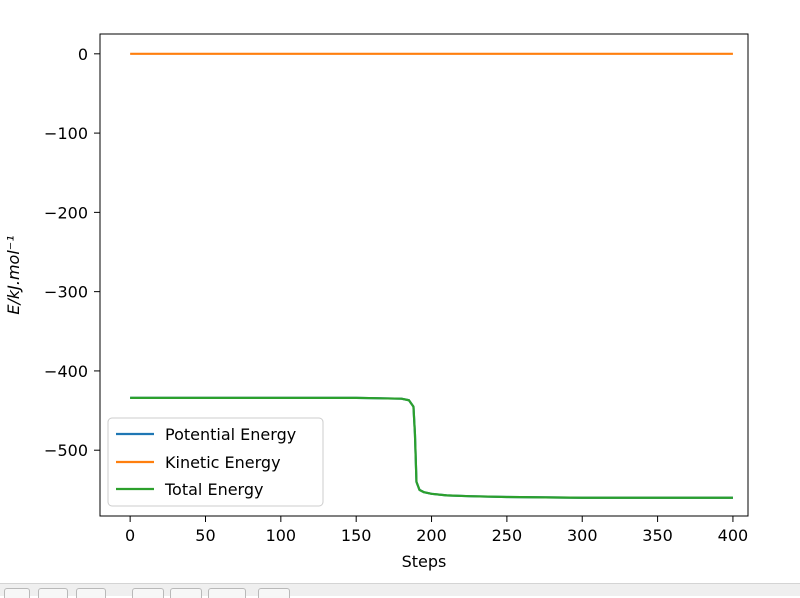 The width and height of the screenshot is (800, 598). What do you see at coordinates (230, 434) in the screenshot?
I see `legend-label-potential-energy: Potential Energy` at bounding box center [230, 434].